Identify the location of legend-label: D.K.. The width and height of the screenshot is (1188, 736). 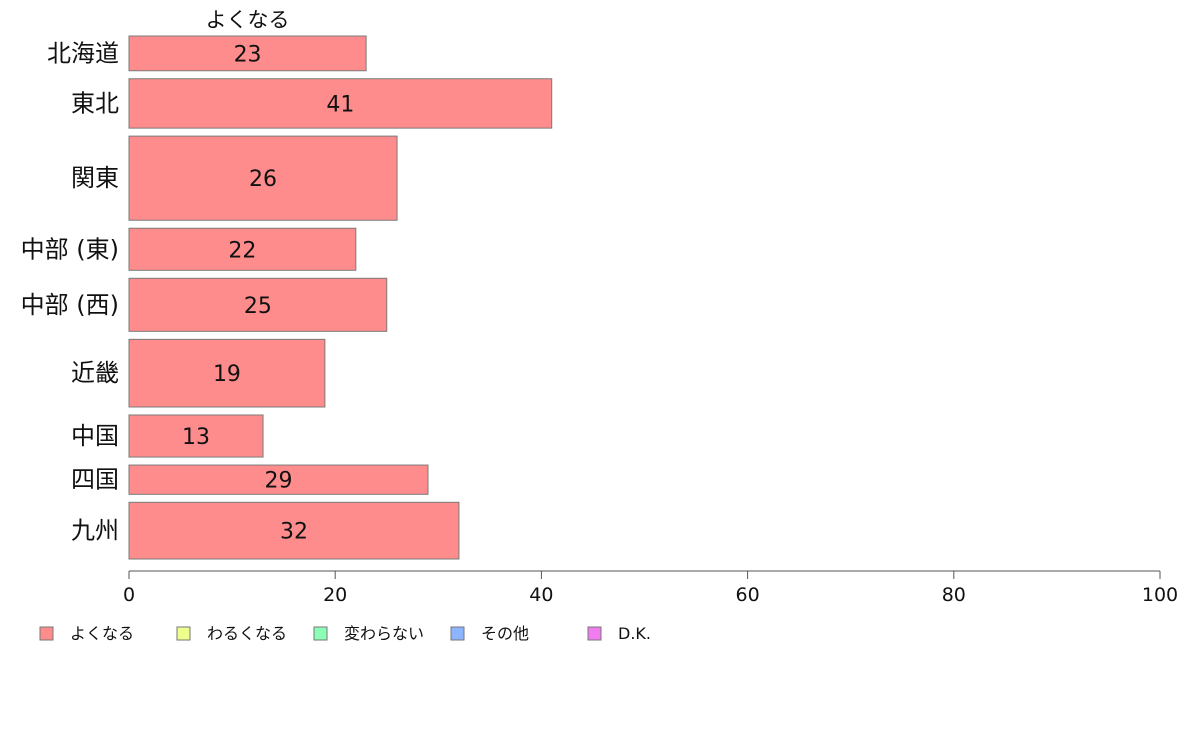
(634, 633).